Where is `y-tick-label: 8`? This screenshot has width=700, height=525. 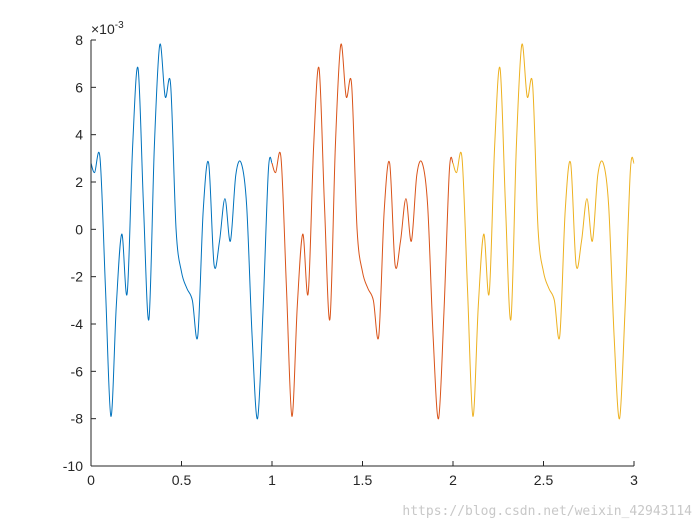 y-tick-label: 8 is located at coordinates (79, 40).